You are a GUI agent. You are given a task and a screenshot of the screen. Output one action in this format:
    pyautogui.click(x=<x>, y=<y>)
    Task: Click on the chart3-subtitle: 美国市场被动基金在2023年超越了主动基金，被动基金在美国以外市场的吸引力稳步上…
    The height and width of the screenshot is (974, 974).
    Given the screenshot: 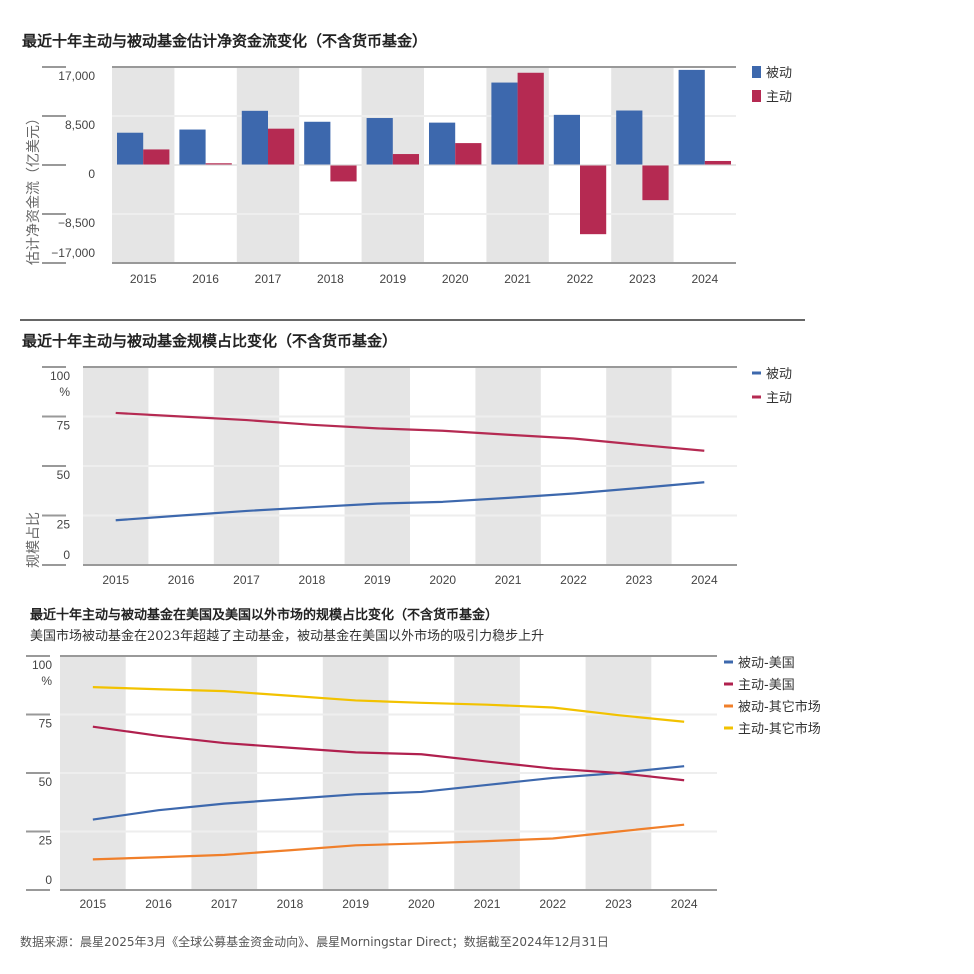 What is the action you would take?
    pyautogui.click(x=287, y=636)
    